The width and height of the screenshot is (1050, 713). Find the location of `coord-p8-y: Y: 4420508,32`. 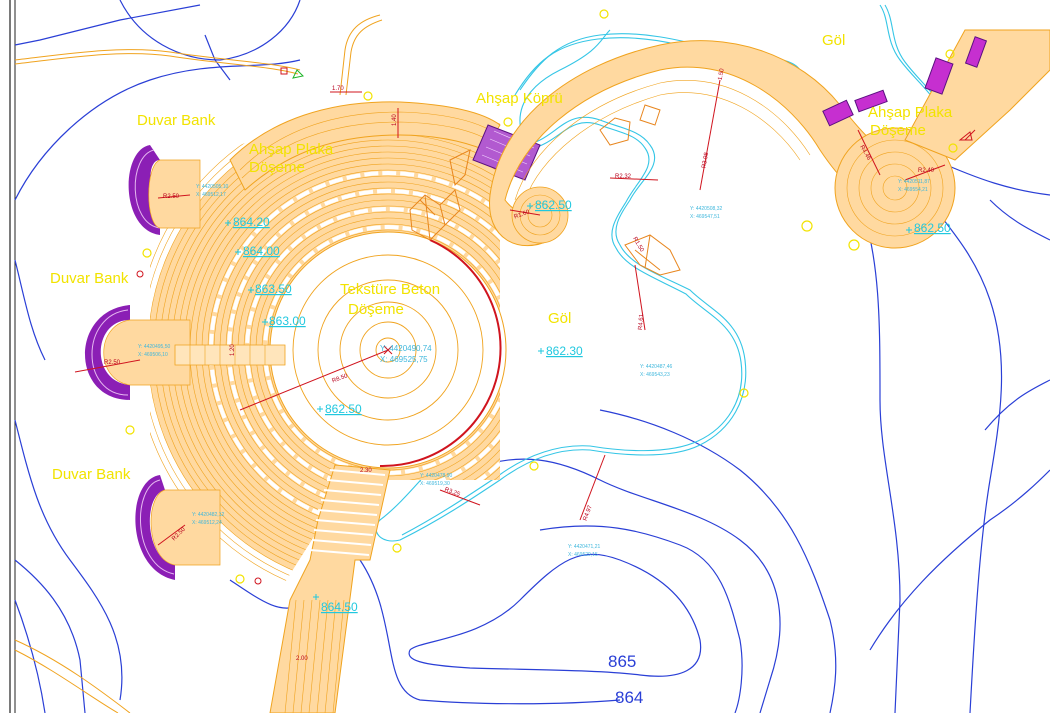

coord-p8-y: Y: 4420508,32 is located at coordinates (706, 209).